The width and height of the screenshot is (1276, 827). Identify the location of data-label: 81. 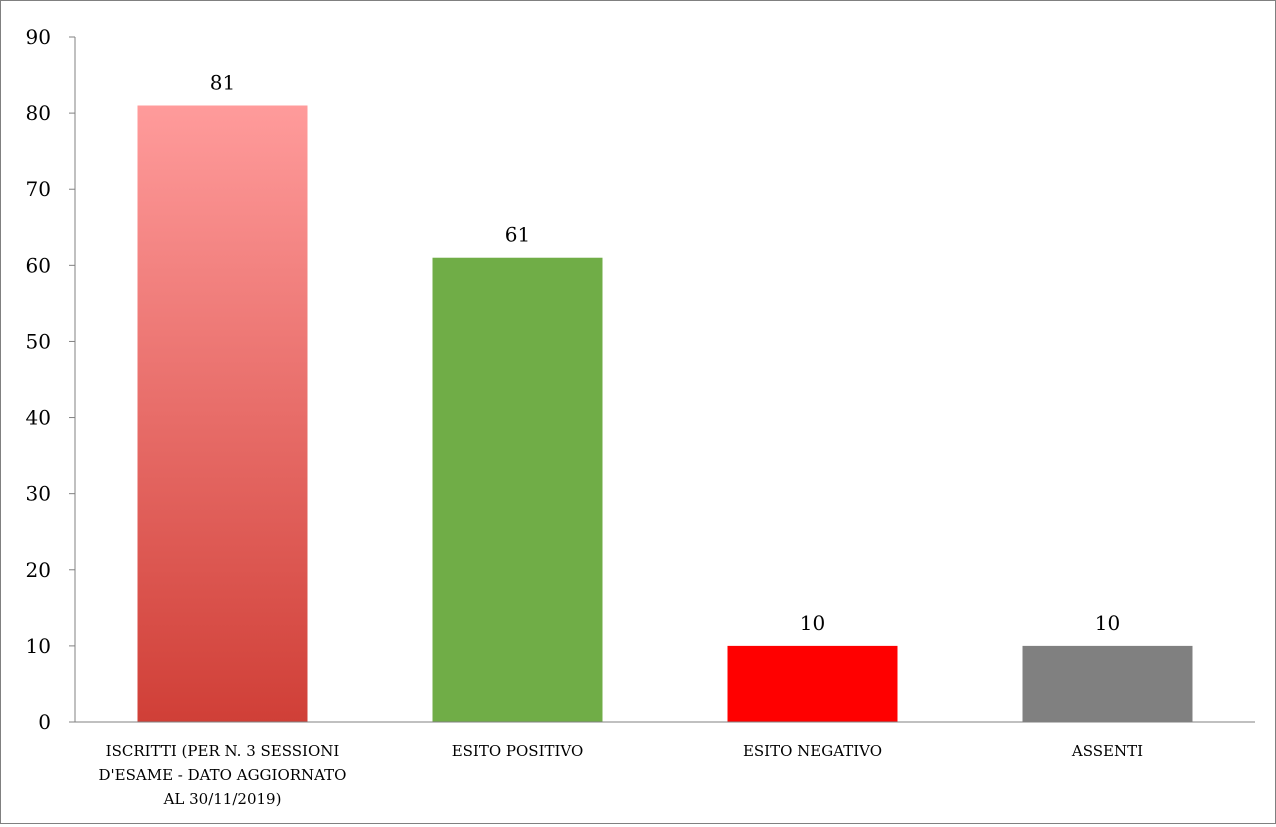
(222, 83).